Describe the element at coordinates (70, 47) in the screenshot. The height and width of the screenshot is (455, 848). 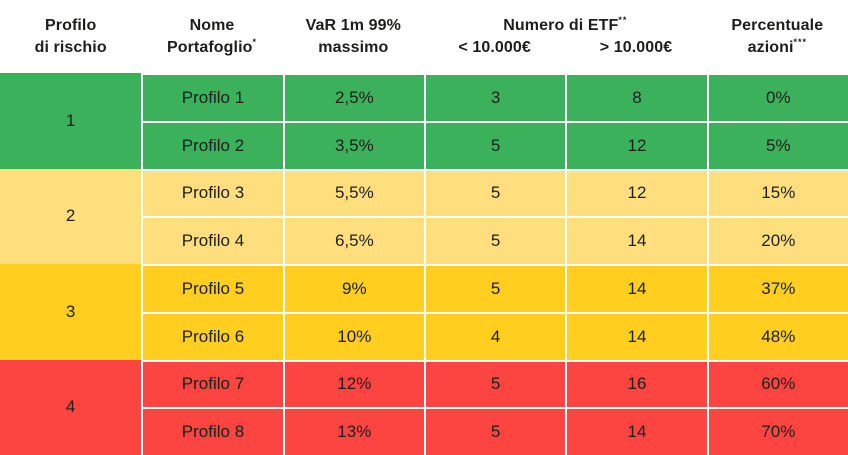
I see `header-risk-line2: di rischio` at that location.